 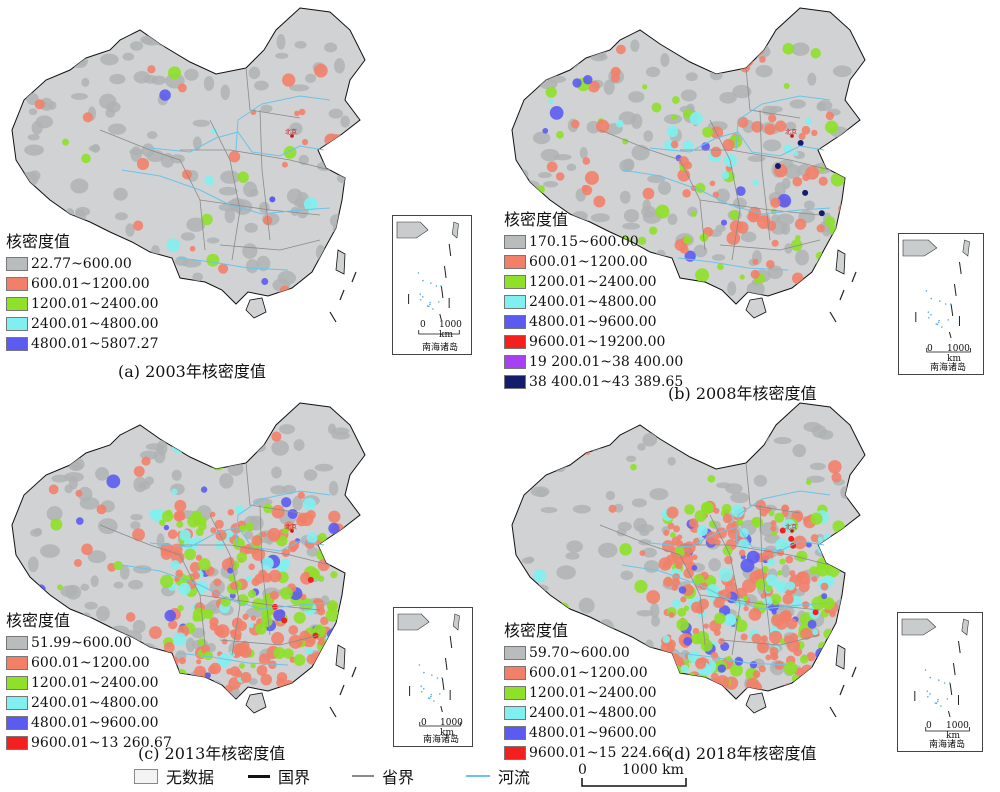 I want to click on legend-label: 4800.01~5807.27, so click(x=95, y=344).